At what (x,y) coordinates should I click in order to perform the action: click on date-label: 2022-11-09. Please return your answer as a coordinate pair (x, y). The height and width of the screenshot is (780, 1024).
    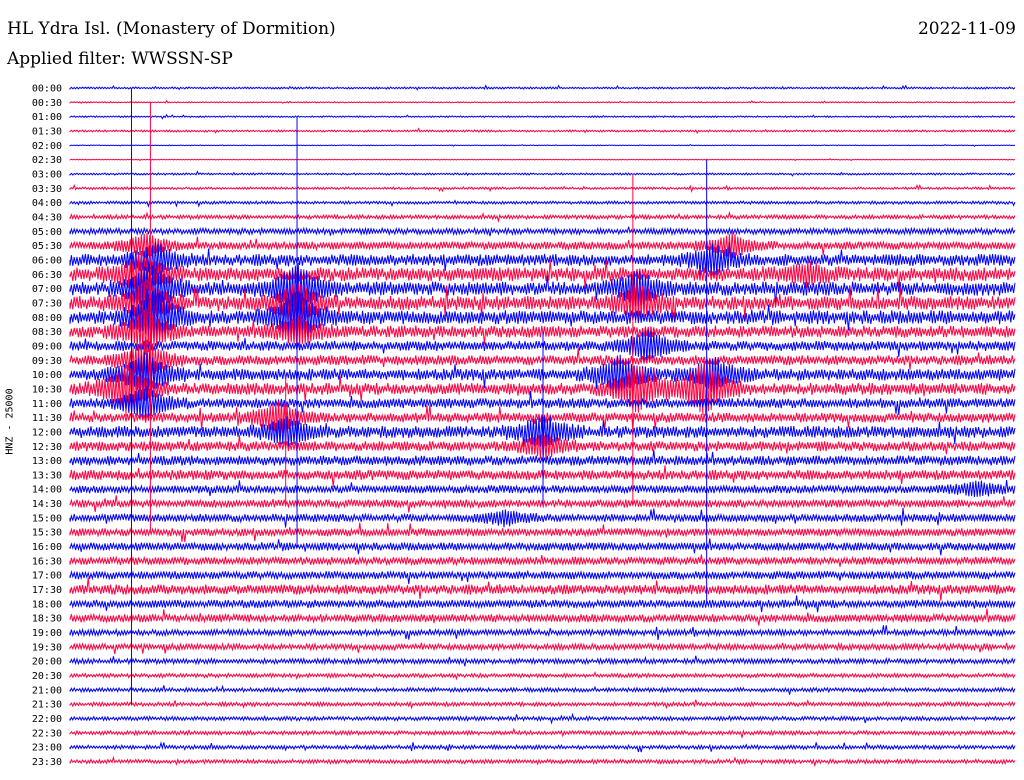
    Looking at the image, I should click on (966, 29).